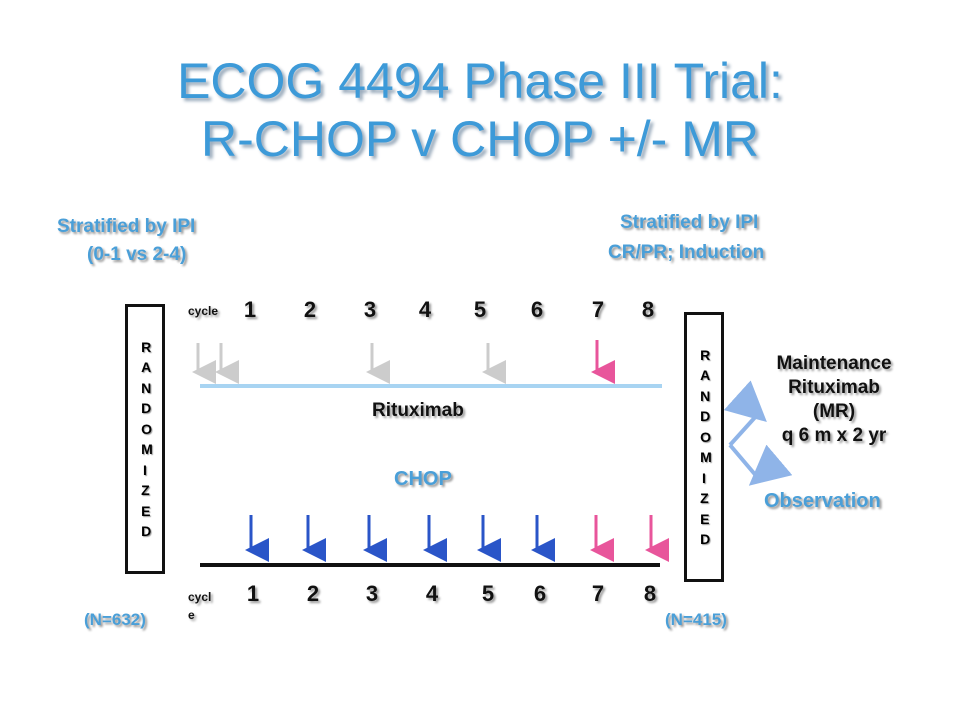 The image size is (960, 720). Describe the element at coordinates (834, 435) in the screenshot. I see `text-line: q 6 m x 2 yr` at that location.